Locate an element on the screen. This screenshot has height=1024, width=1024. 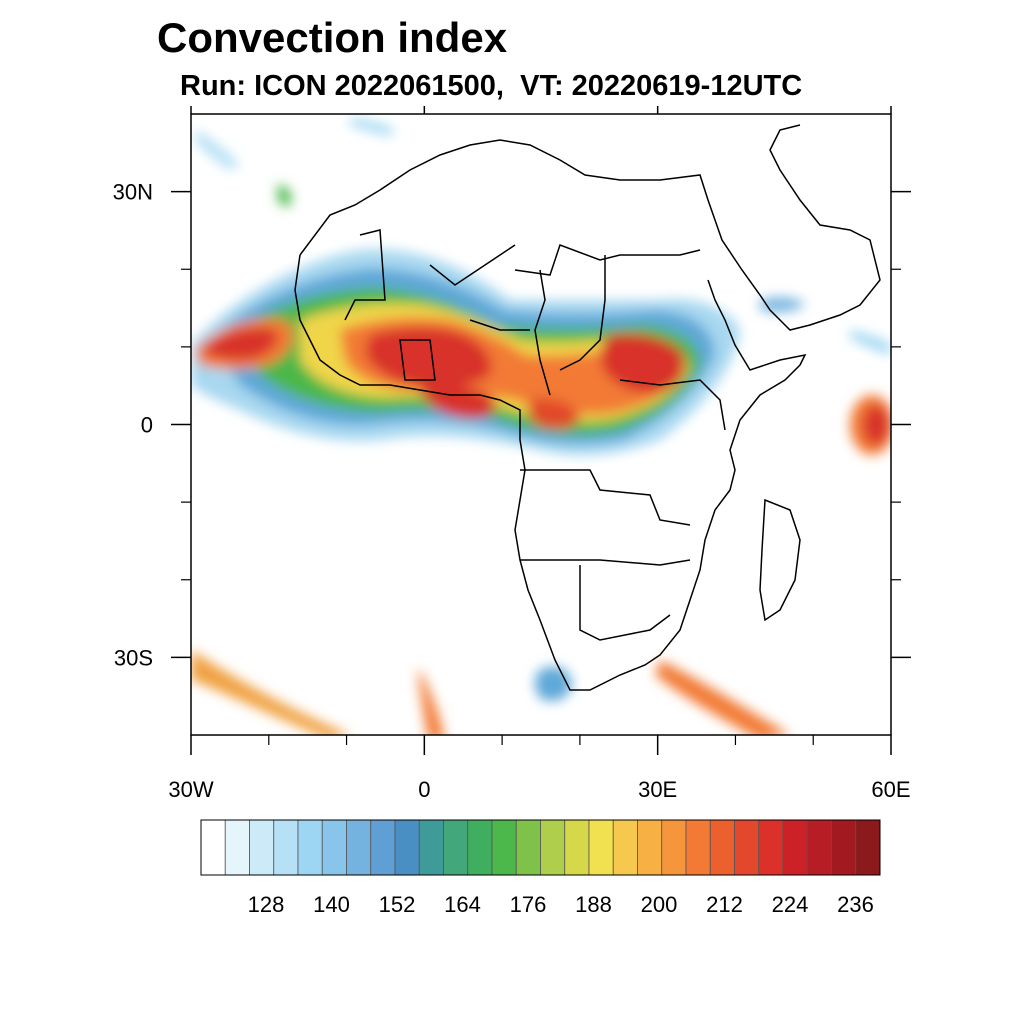
colorbar-label: 164 is located at coordinates (462, 904).